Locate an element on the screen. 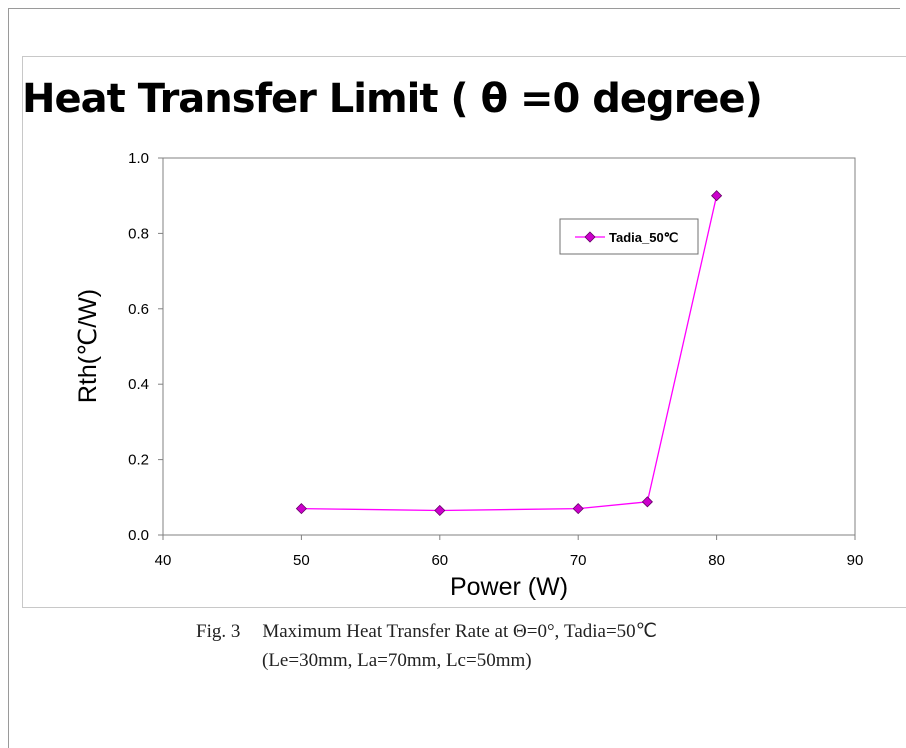 Image resolution: width=906 pixels, height=748 pixels. x-tick-label: 60 is located at coordinates (439, 560).